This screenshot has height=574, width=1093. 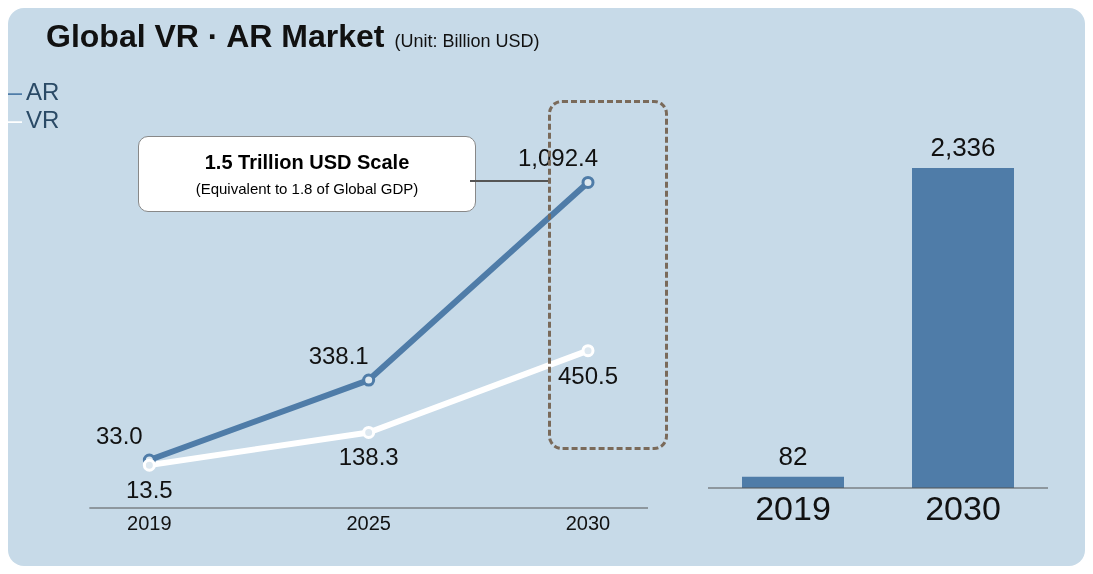 What do you see at coordinates (338, 356) in the screenshot?
I see `data-label: 338.1` at bounding box center [338, 356].